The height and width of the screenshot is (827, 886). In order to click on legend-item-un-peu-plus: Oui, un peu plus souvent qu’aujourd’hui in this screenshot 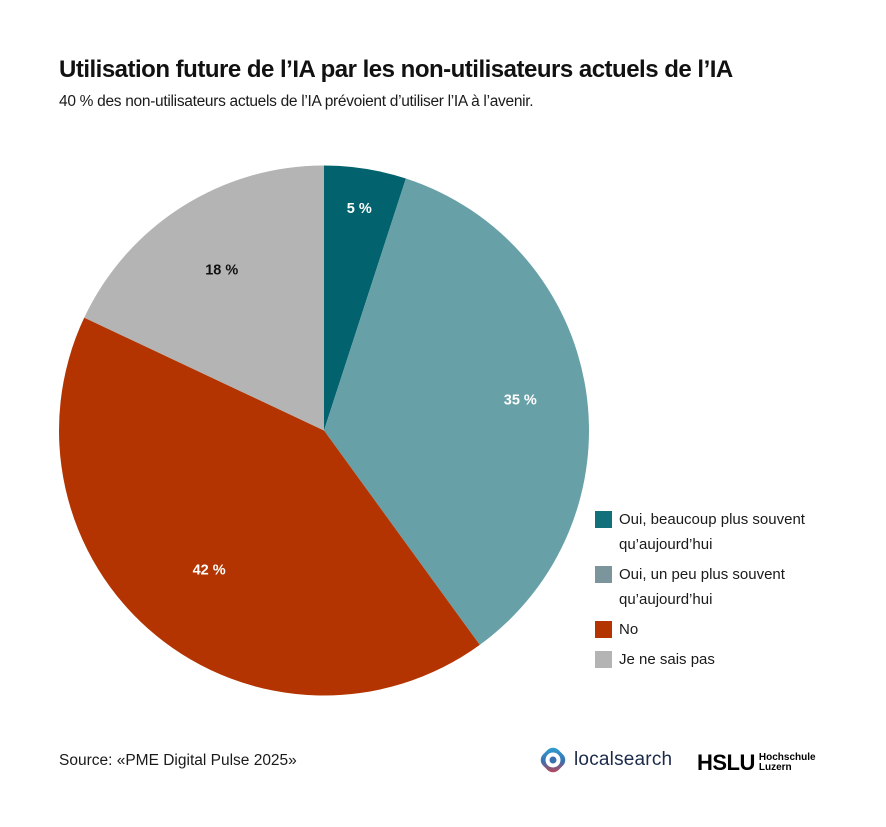, I will do `click(725, 587)`.